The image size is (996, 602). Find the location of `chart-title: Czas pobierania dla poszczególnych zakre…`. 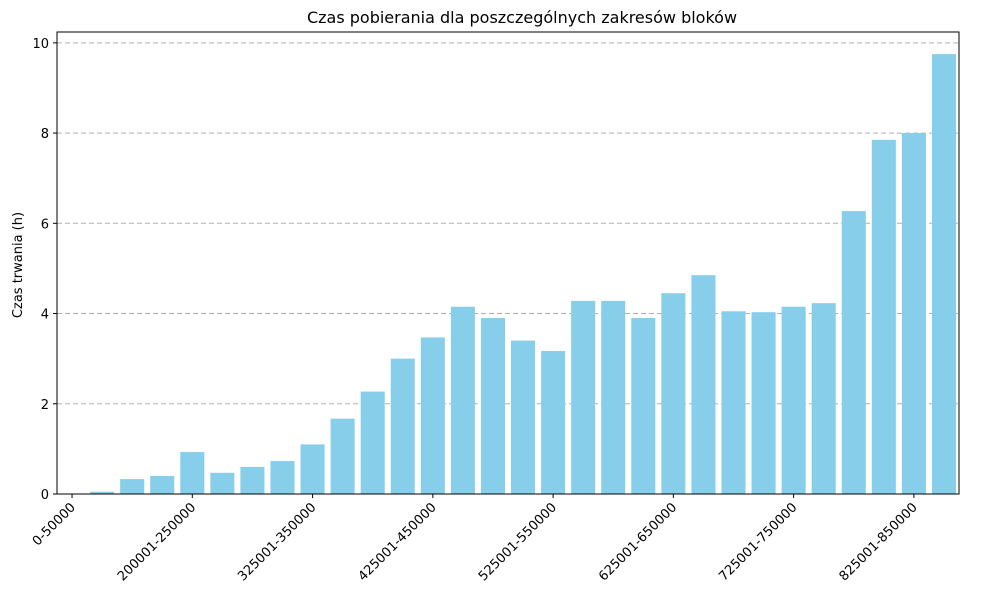

chart-title: Czas pobierania dla poszczególnych zakre… is located at coordinates (522, 17).